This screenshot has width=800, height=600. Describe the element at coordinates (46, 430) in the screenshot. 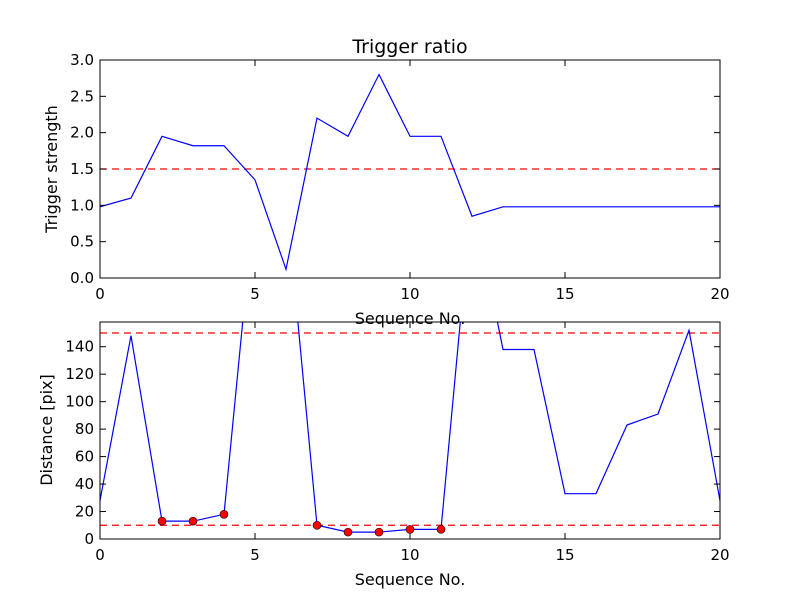

I see `y-axis-label: Distance [pix]` at that location.